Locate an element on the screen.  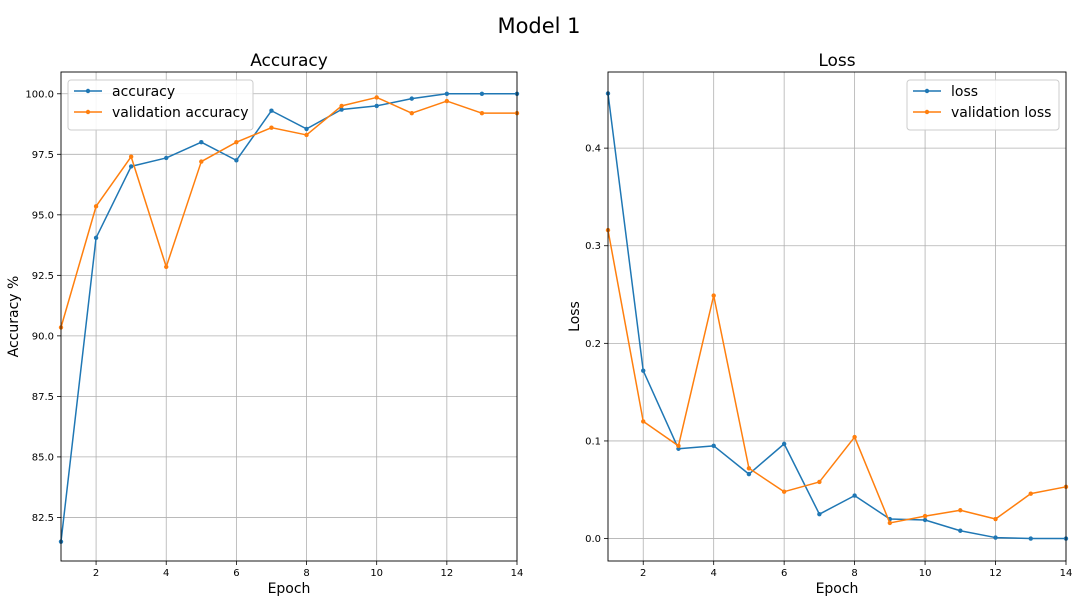
y-tick-label: 85.0 is located at coordinates (43, 457).